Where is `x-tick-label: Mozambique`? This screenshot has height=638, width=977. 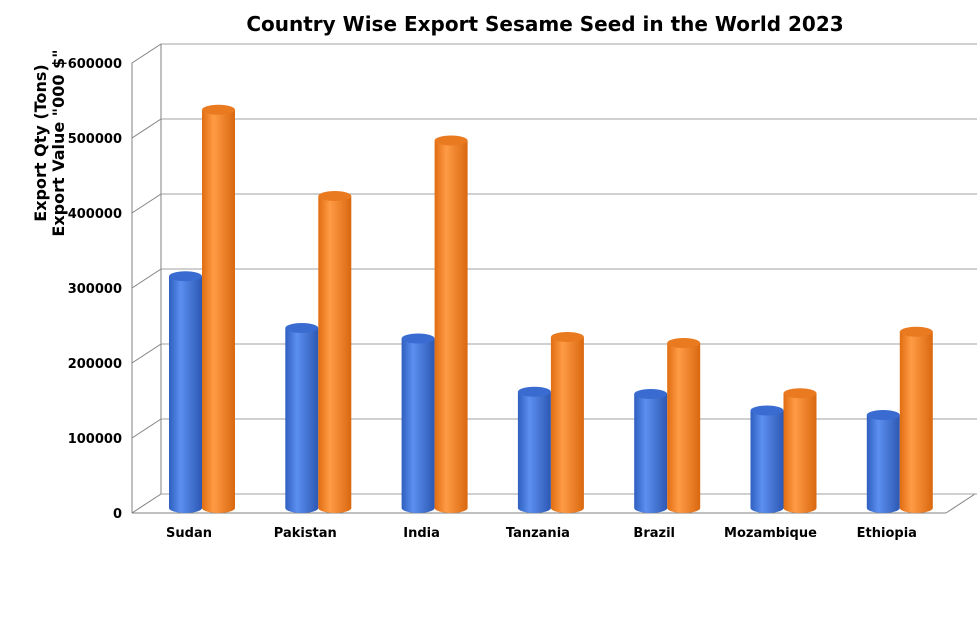
x-tick-label: Mozambique is located at coordinates (770, 533).